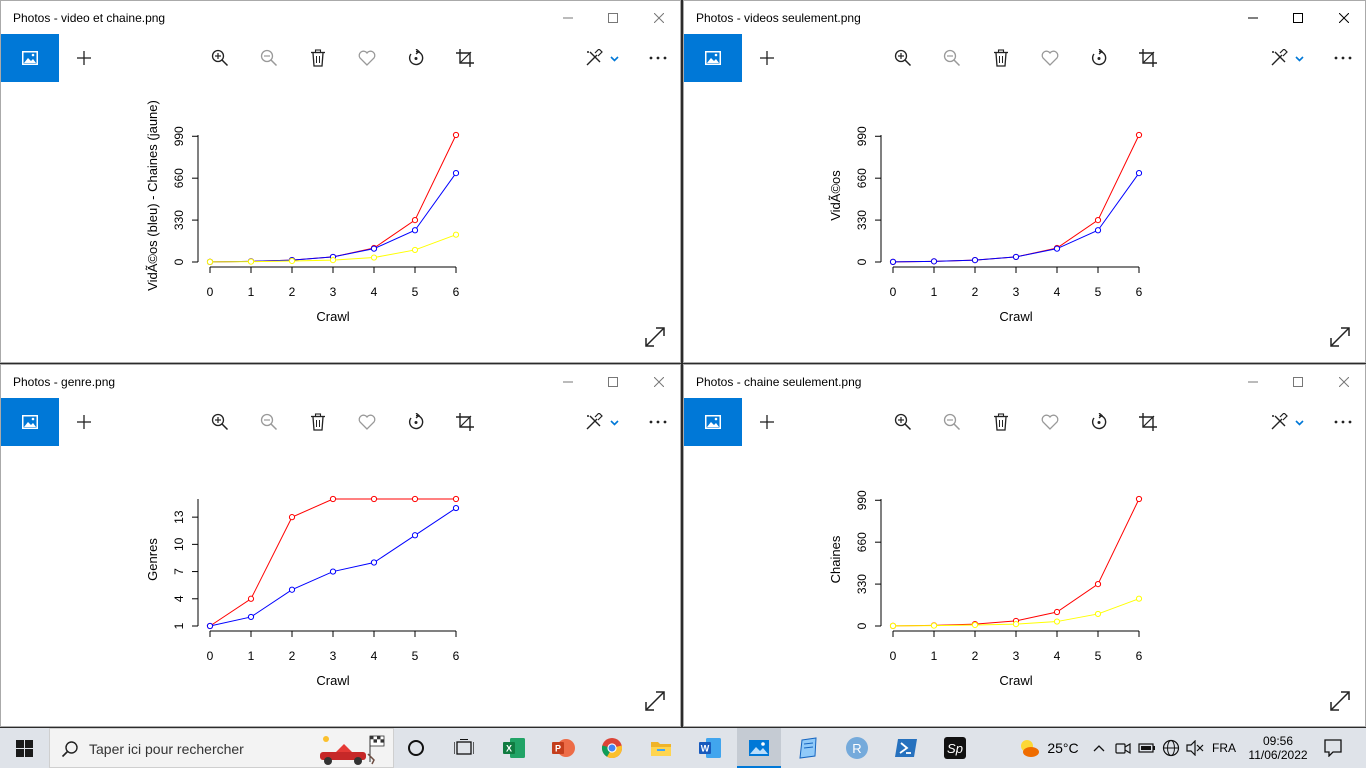 This screenshot has height=768, width=1366. I want to click on volume-tray, so click(1195, 748).